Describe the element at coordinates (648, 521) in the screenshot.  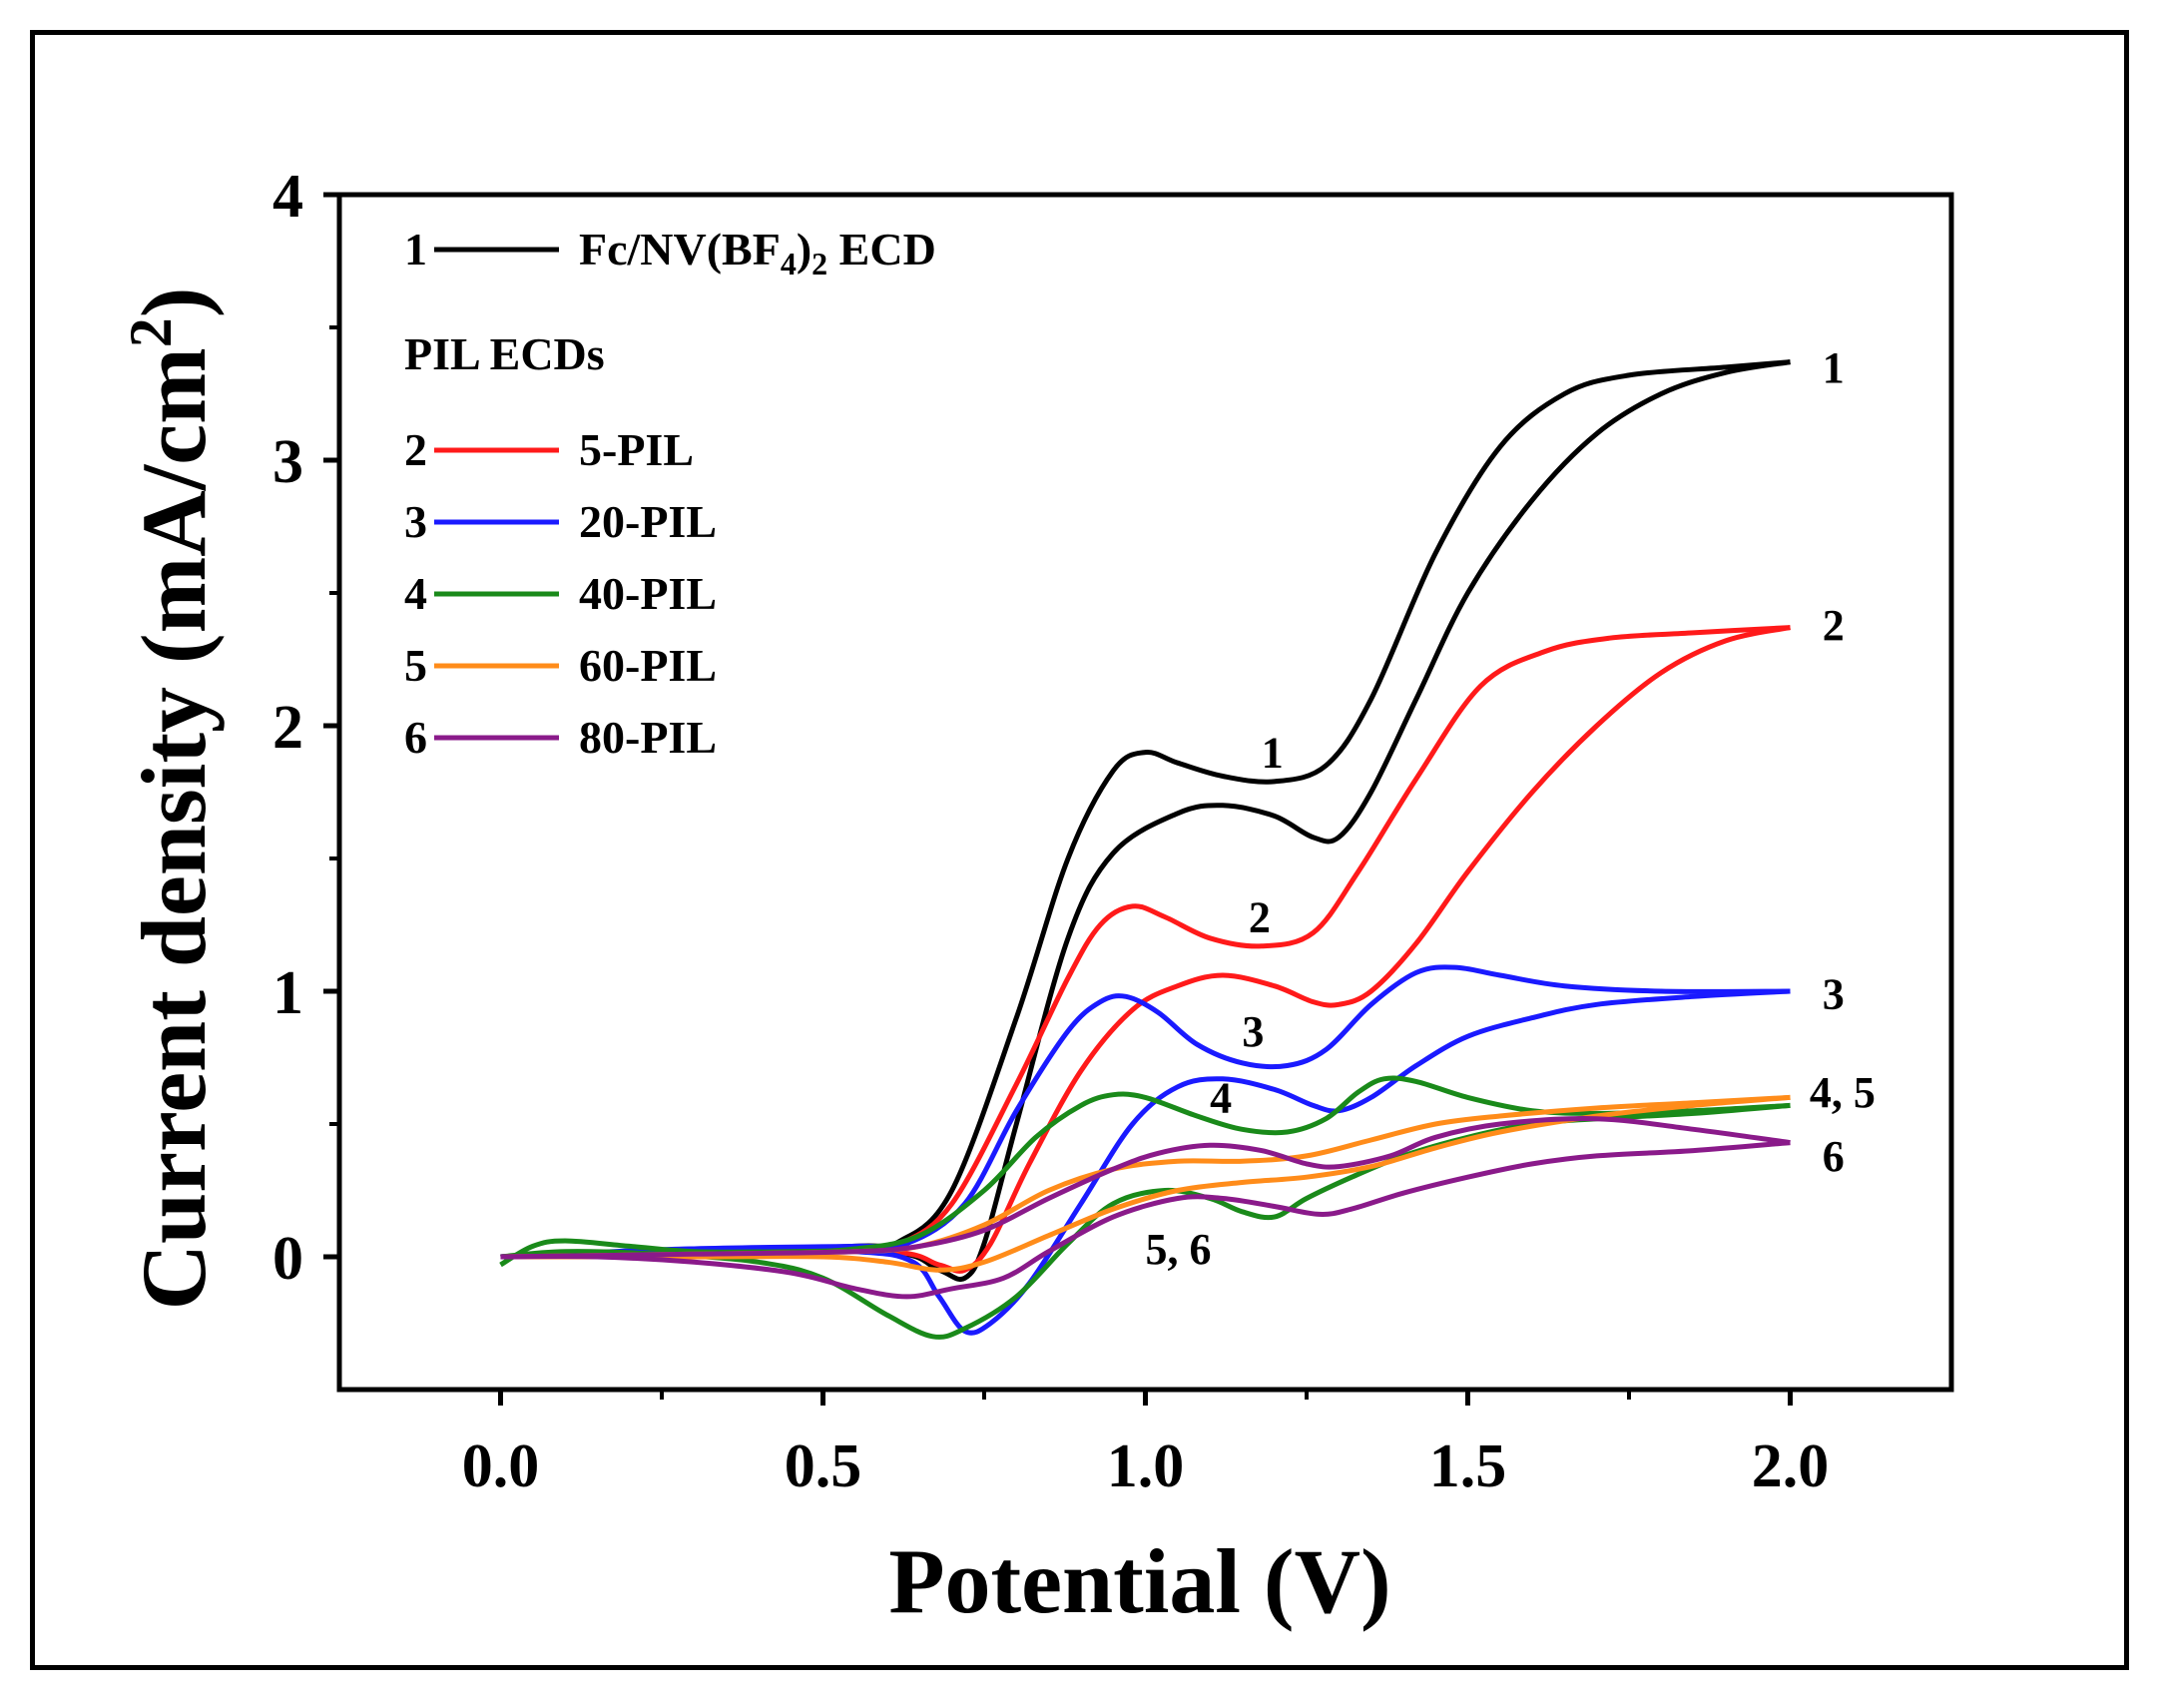
I see `legend-label: 20-PIL` at that location.